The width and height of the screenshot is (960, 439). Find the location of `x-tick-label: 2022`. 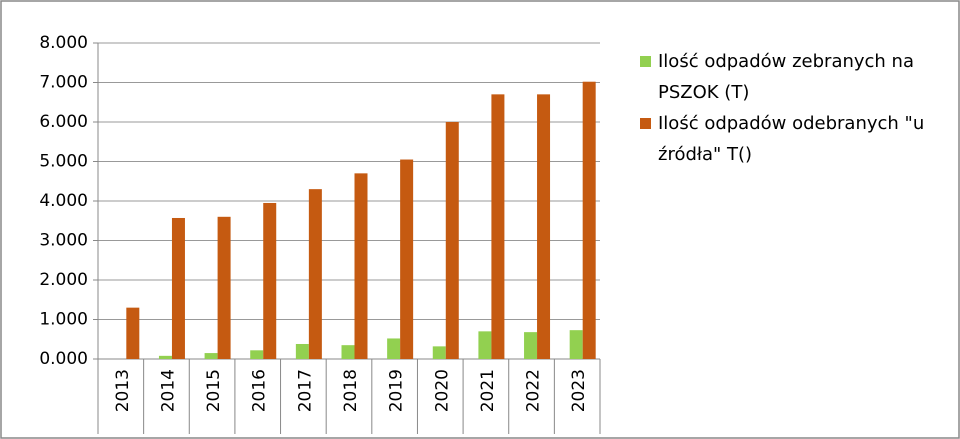

x-tick-label: 2022 is located at coordinates (534, 390).